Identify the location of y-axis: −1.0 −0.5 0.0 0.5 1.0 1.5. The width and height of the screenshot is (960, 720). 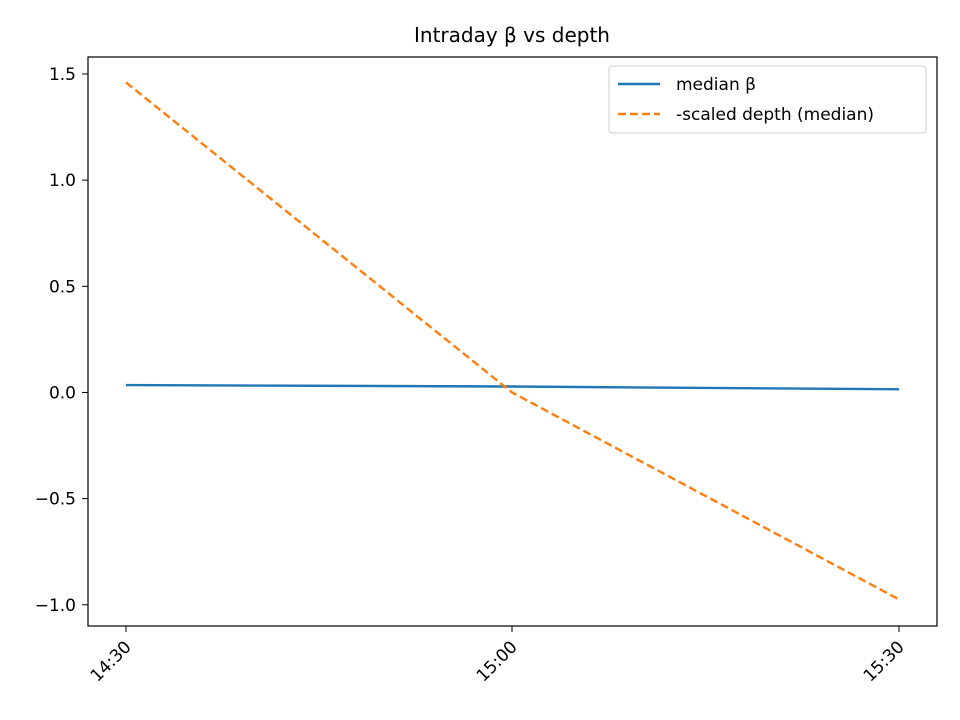
(61, 340).